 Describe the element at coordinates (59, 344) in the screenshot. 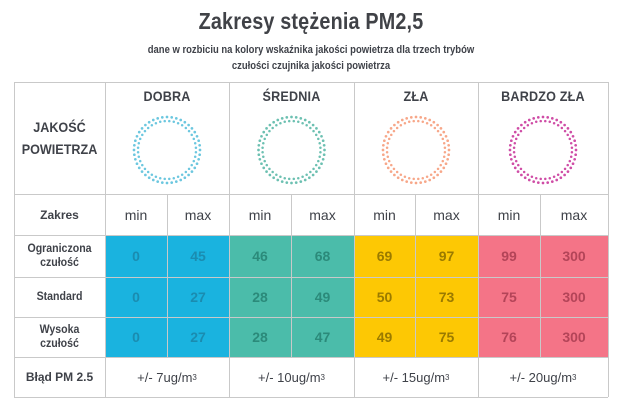

I see `sensitivity-label-line2: czułość` at that location.